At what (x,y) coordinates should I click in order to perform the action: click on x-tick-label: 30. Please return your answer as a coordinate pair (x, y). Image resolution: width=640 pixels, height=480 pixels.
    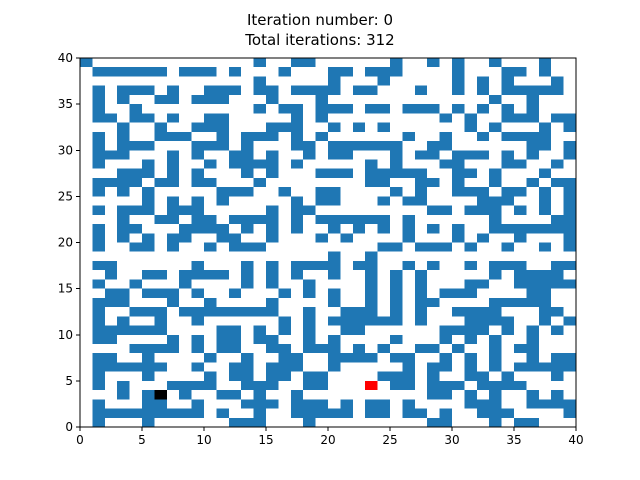
    Looking at the image, I should click on (451, 440).